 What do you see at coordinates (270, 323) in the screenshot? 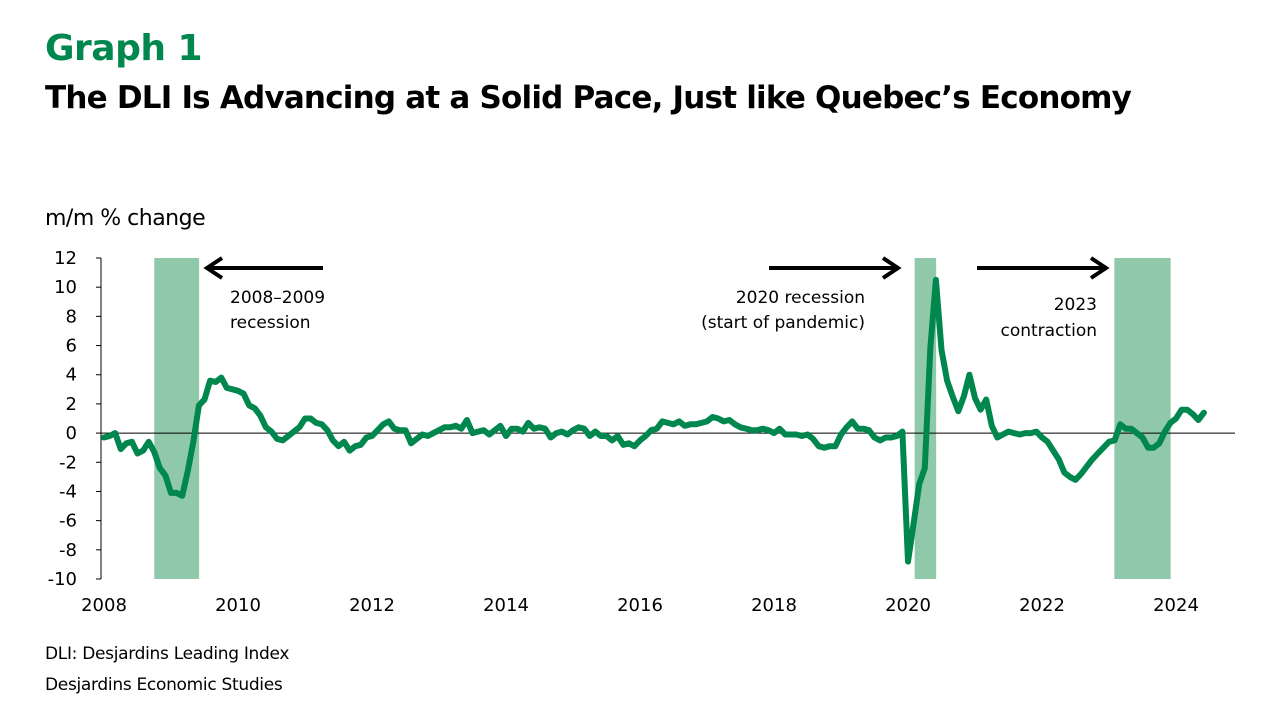
I see `annotation-line-2: recession` at bounding box center [270, 323].